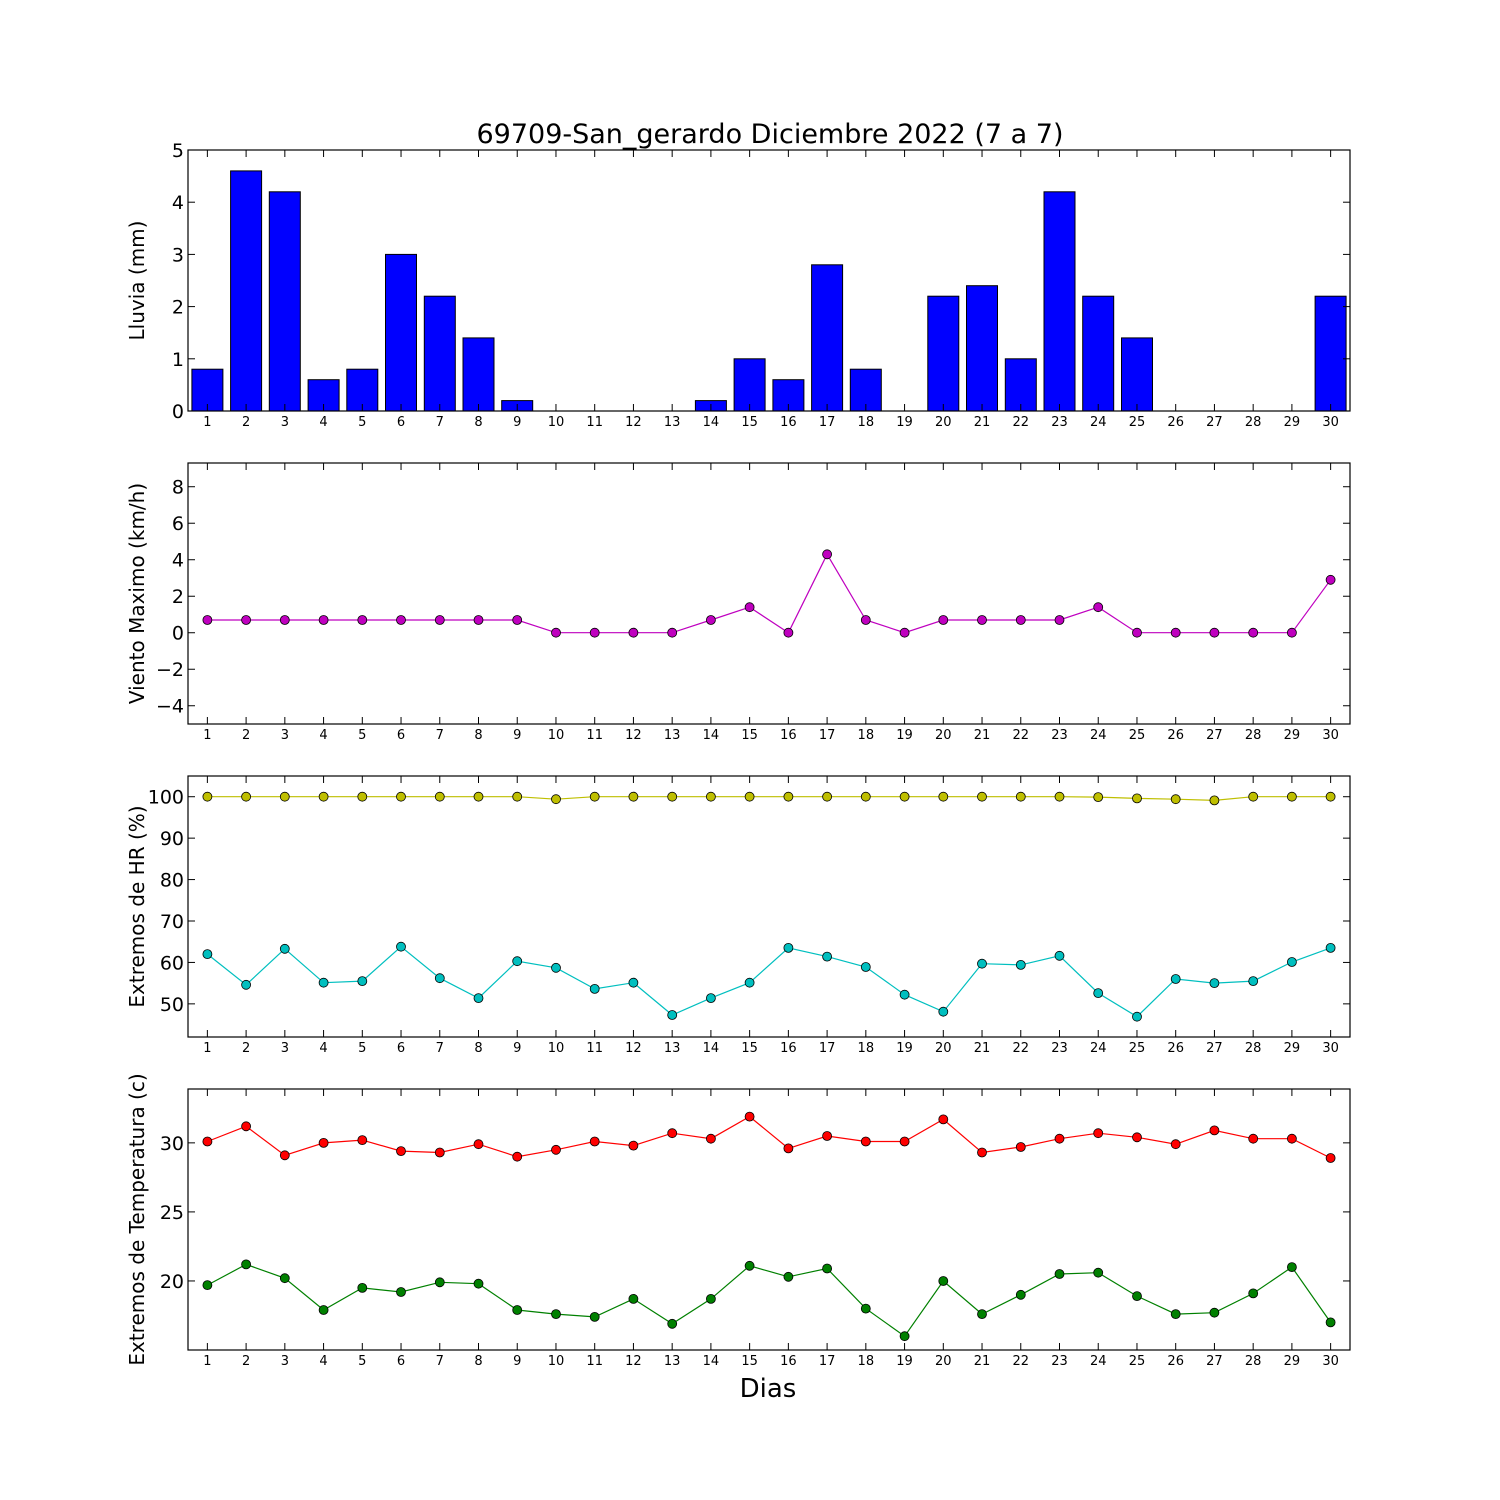 Image resolution: width=1500 pixels, height=1500 pixels. I want to click on y-tick-label: 70, so click(172, 922).